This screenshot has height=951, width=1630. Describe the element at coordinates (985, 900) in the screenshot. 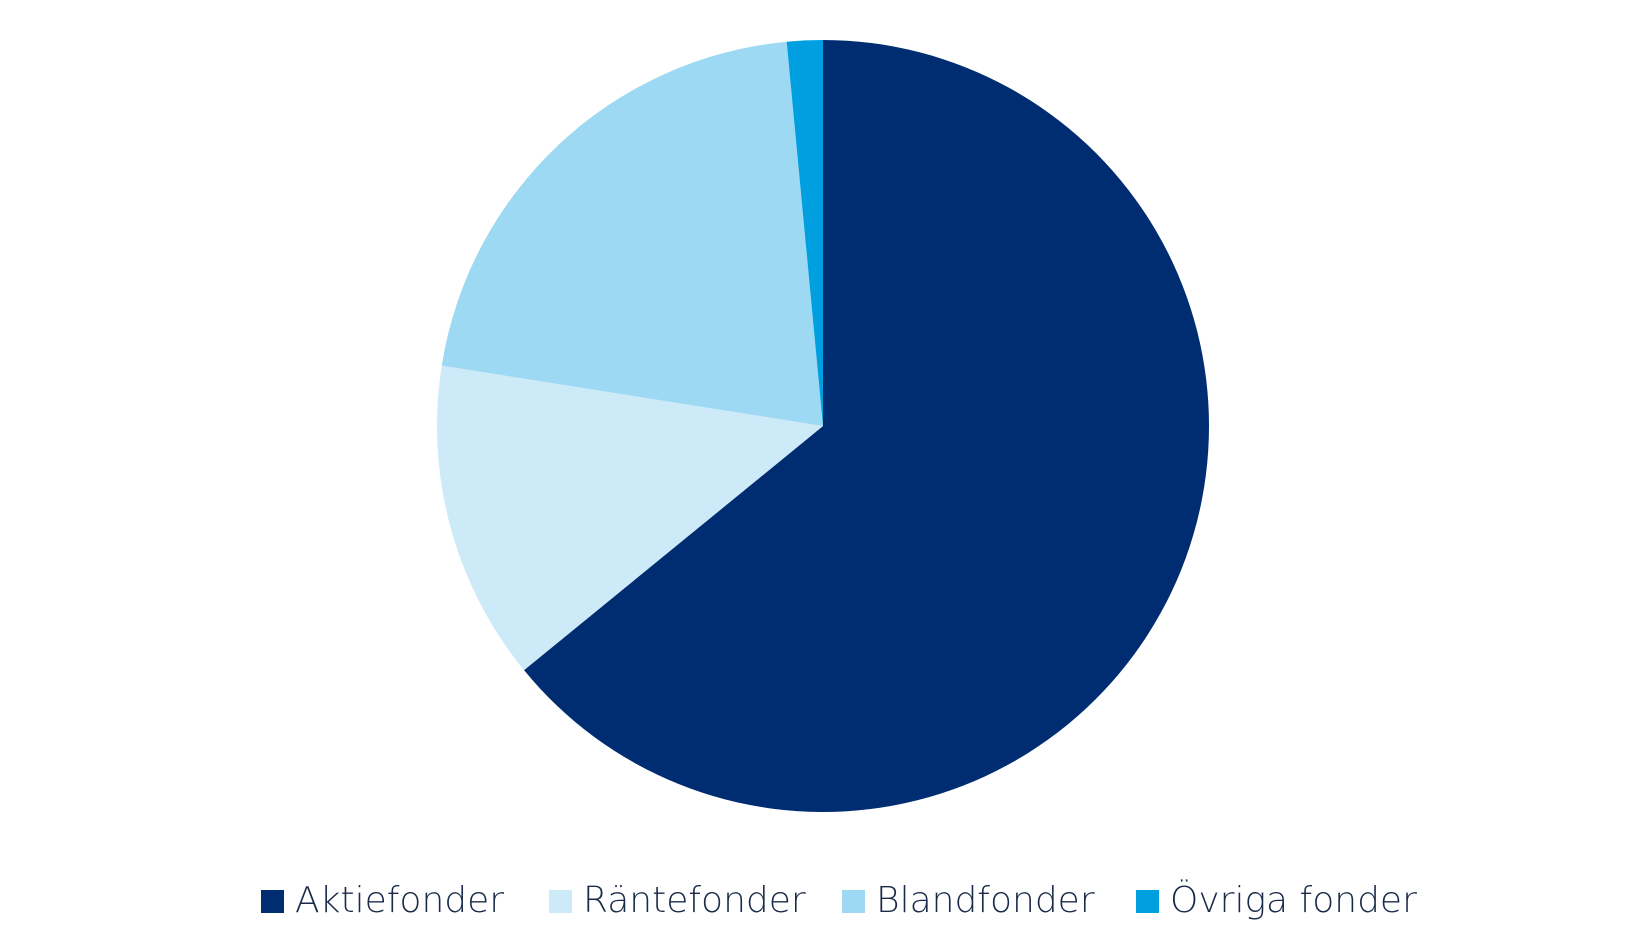

I see `legend-label: Blandfonder` at that location.